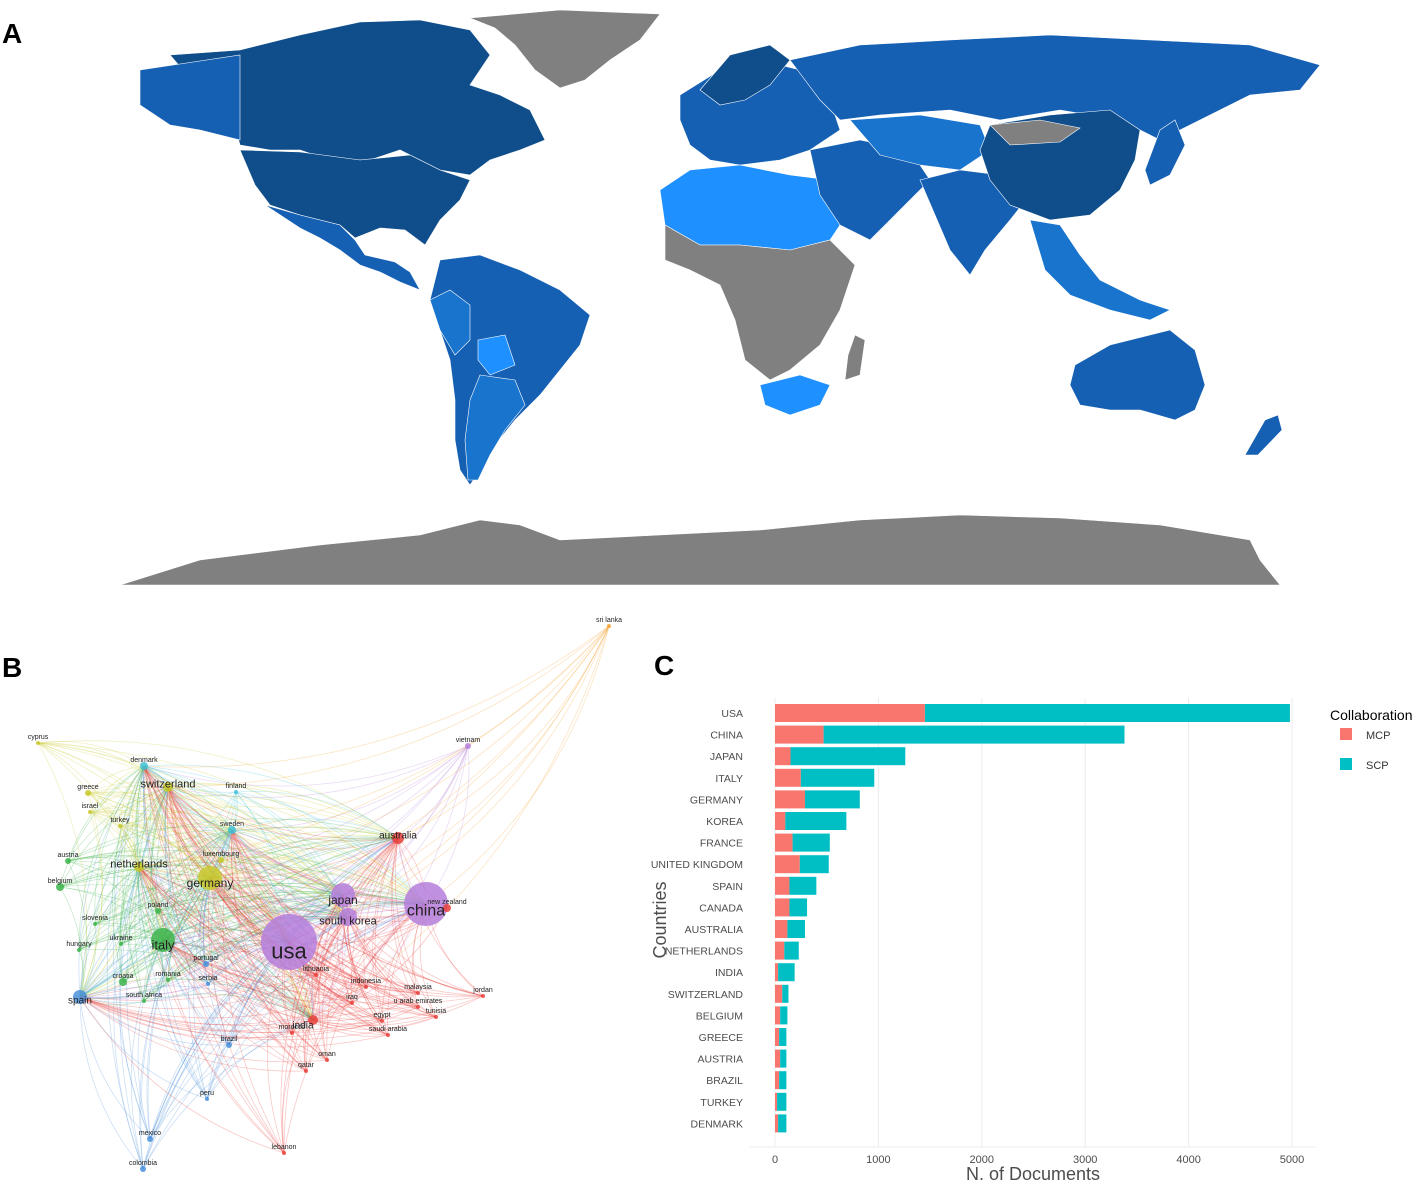  Describe the element at coordinates (206, 964) in the screenshot. I see `network-node-portugal` at that location.